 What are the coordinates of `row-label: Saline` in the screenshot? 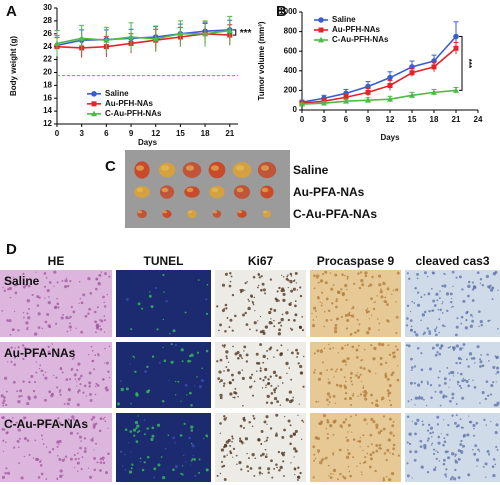 It's located at (22, 281).